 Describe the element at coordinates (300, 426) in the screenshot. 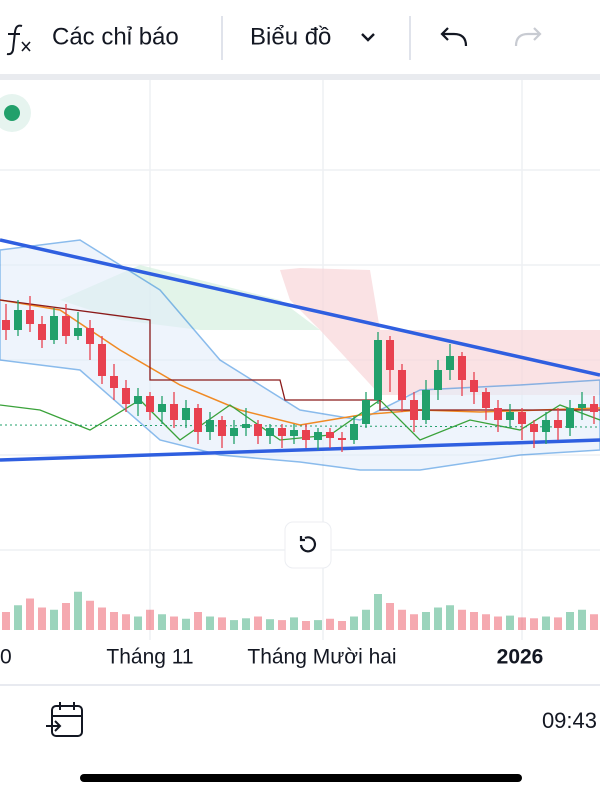

I see `price-line` at that location.